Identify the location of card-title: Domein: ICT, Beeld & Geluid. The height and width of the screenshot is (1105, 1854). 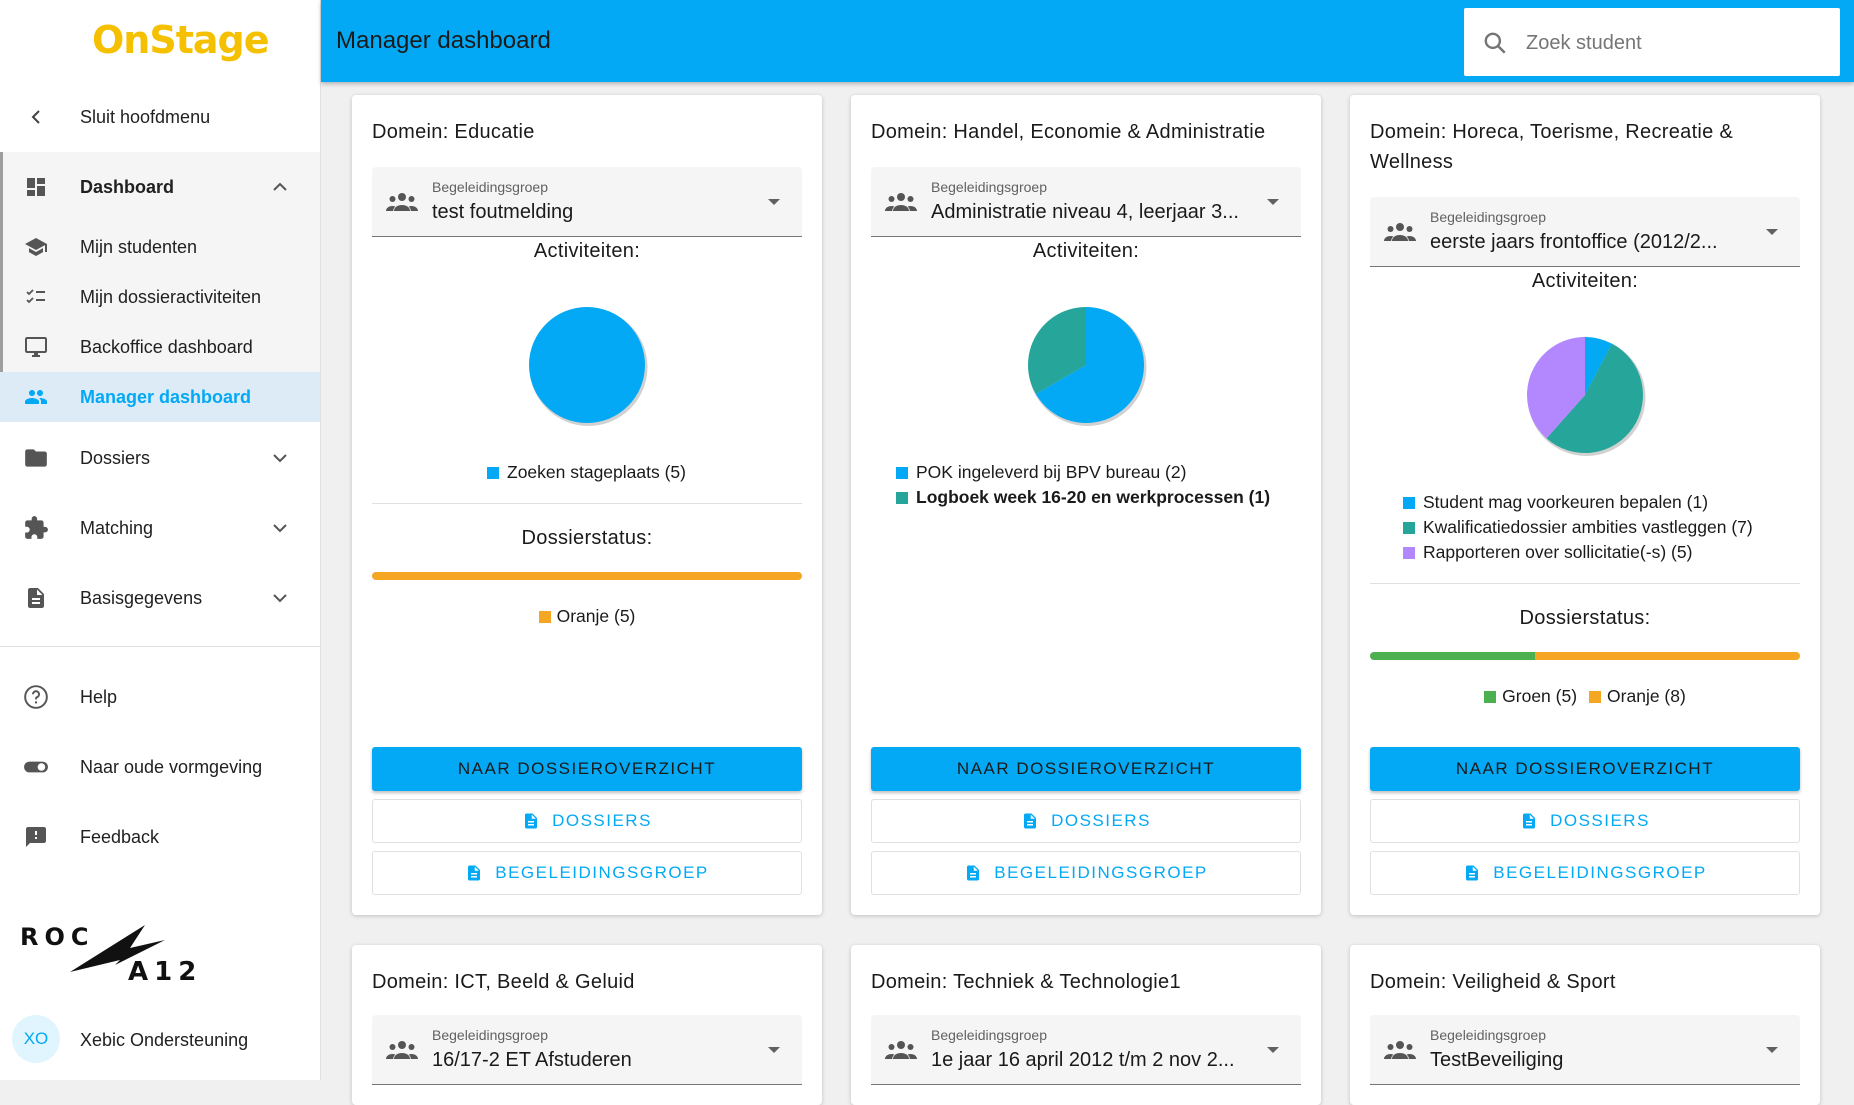
(503, 982).